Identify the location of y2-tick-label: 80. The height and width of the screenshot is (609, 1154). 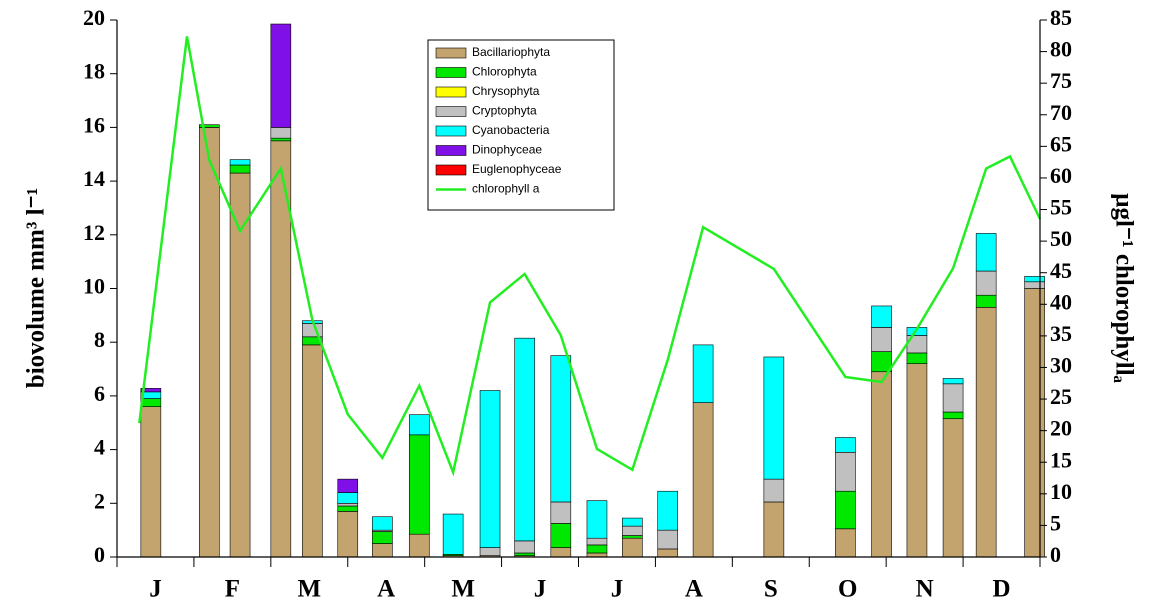
(1061, 49).